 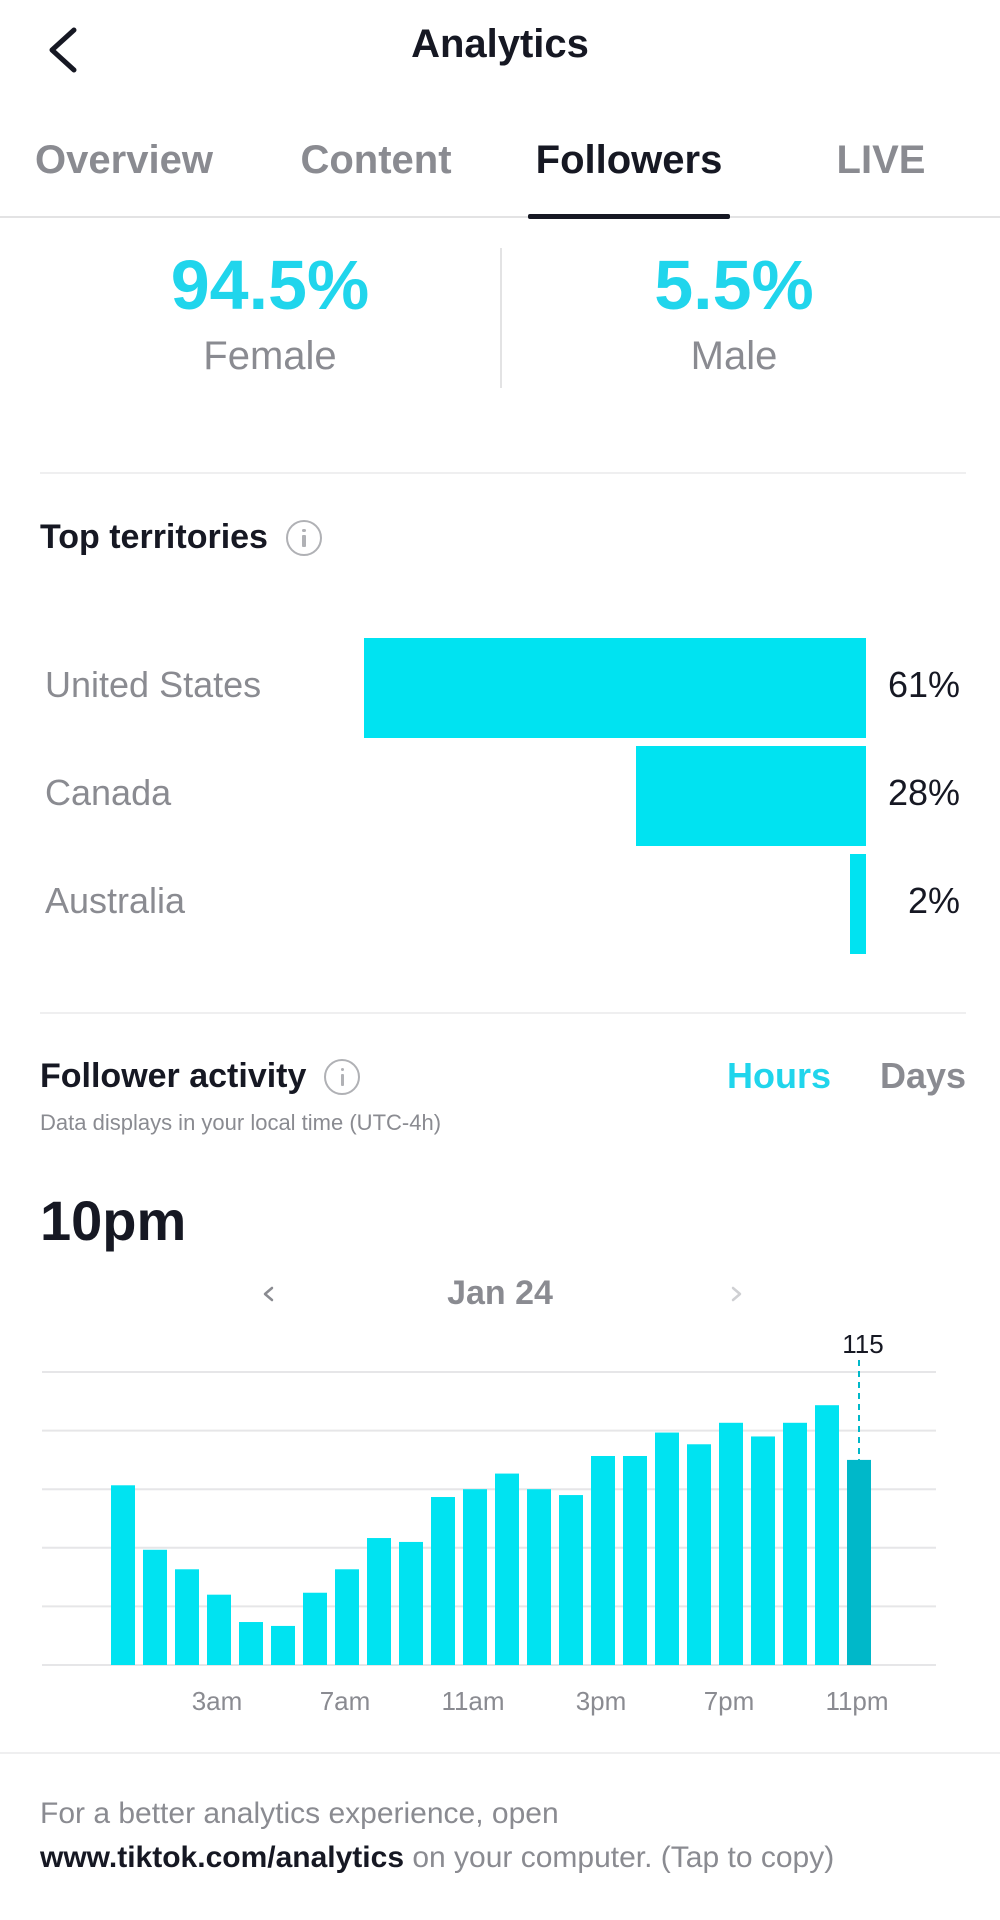 I want to click on tab-overview: Overview, so click(x=124, y=160).